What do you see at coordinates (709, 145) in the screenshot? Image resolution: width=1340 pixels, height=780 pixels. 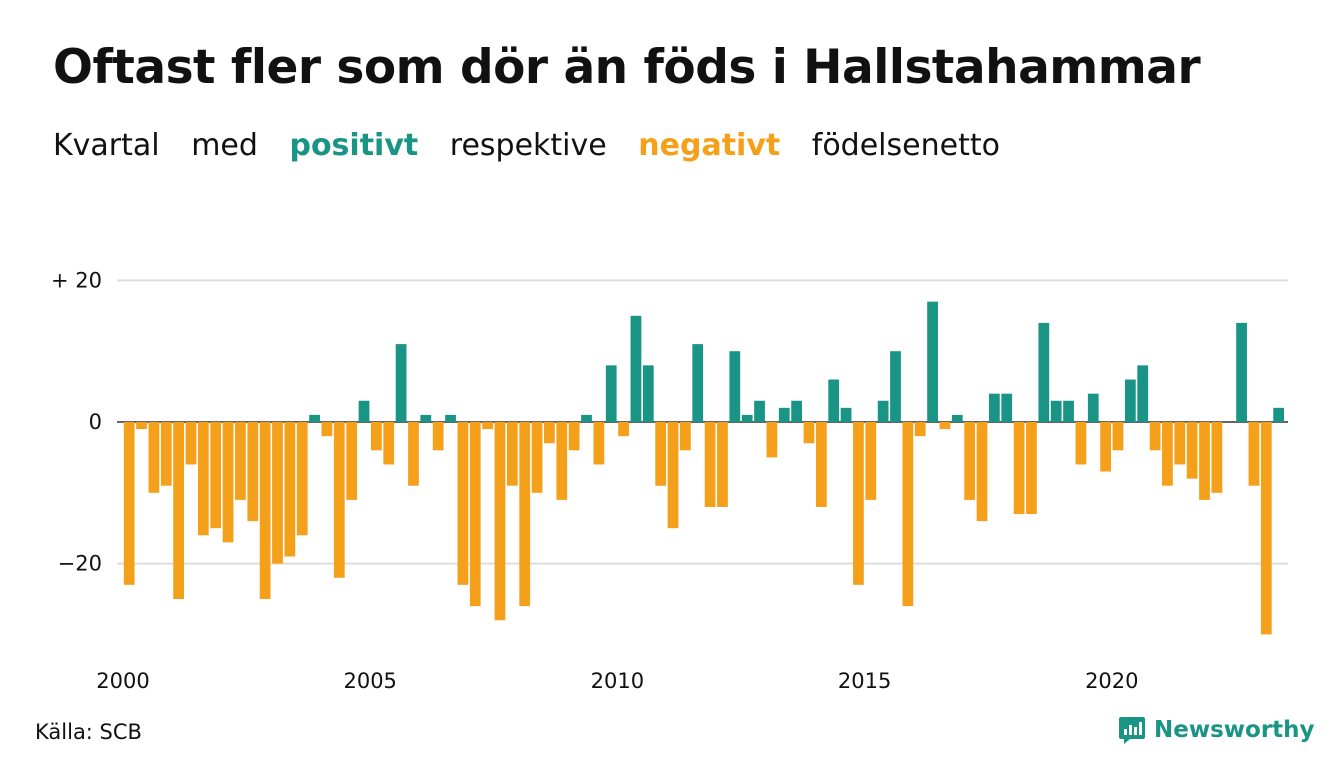 I see `subtitle-negative: negativt` at bounding box center [709, 145].